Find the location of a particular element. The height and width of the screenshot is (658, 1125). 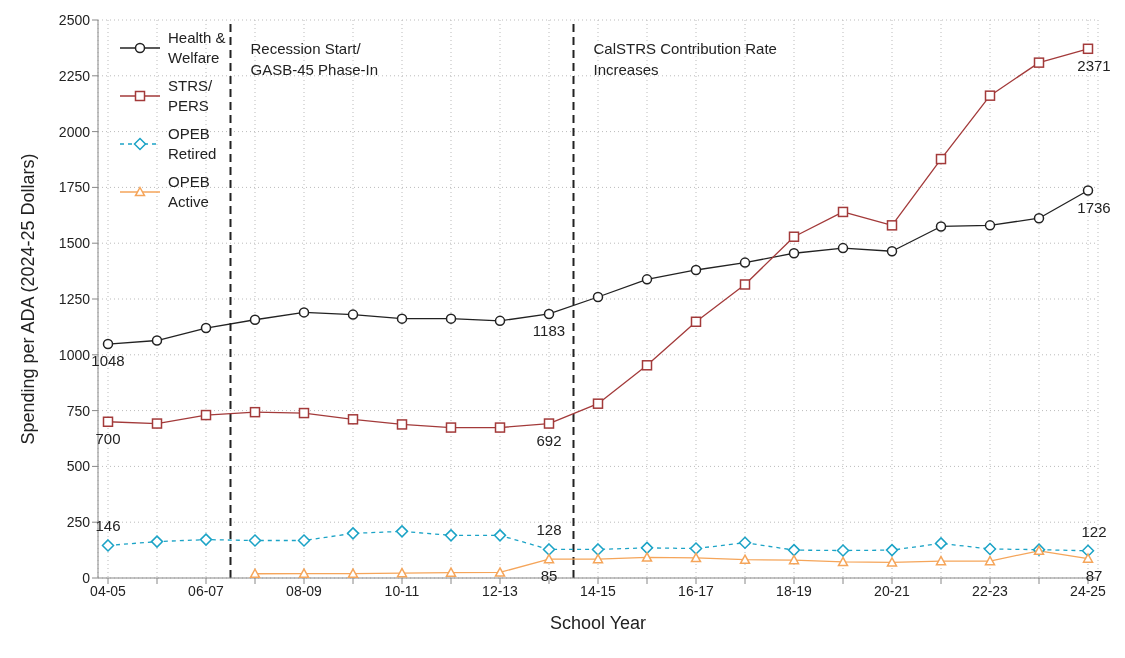

data-label: 700 is located at coordinates (108, 438).